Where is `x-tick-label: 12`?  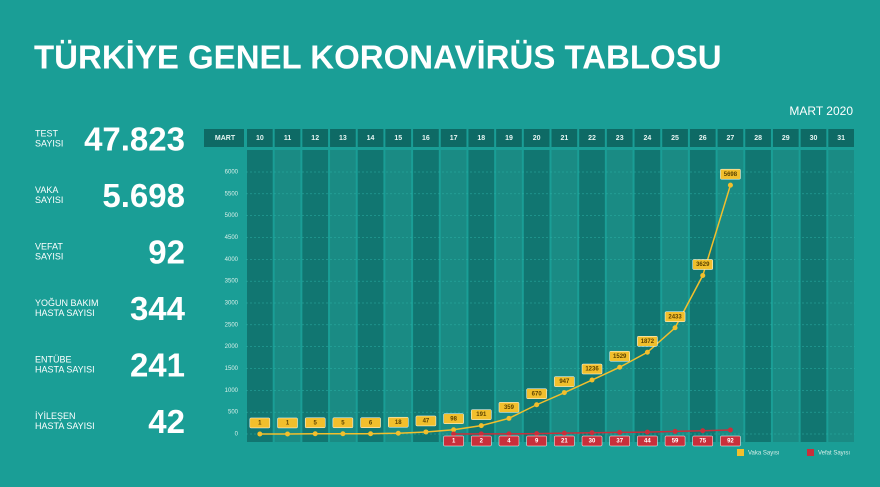 x-tick-label: 12 is located at coordinates (315, 138).